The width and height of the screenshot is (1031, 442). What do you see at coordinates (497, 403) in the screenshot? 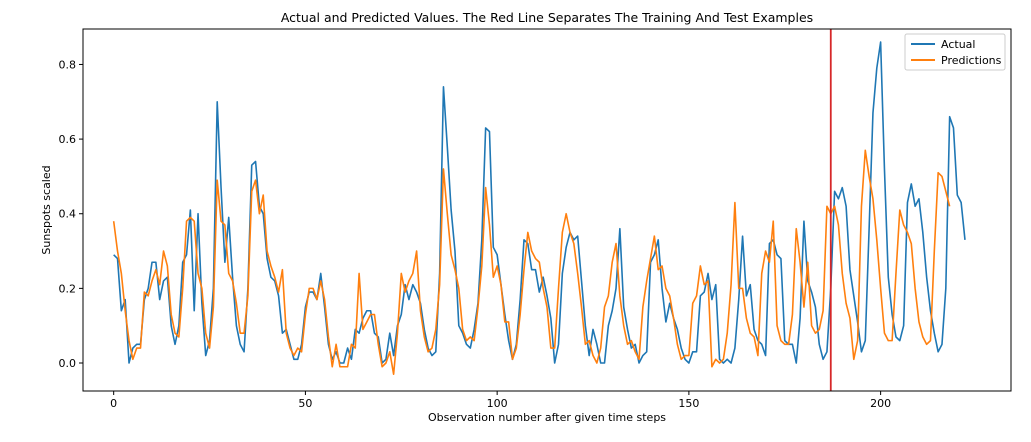
I see `x-tick-label: 100` at bounding box center [497, 403].